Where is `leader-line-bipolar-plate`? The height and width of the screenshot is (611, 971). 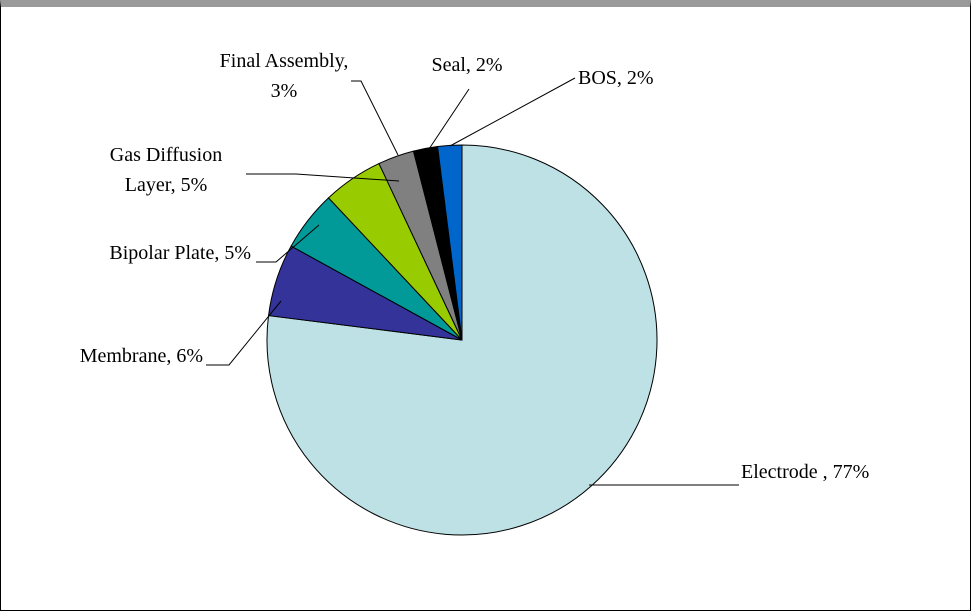
leader-line-bipolar-plate is located at coordinates (288, 243).